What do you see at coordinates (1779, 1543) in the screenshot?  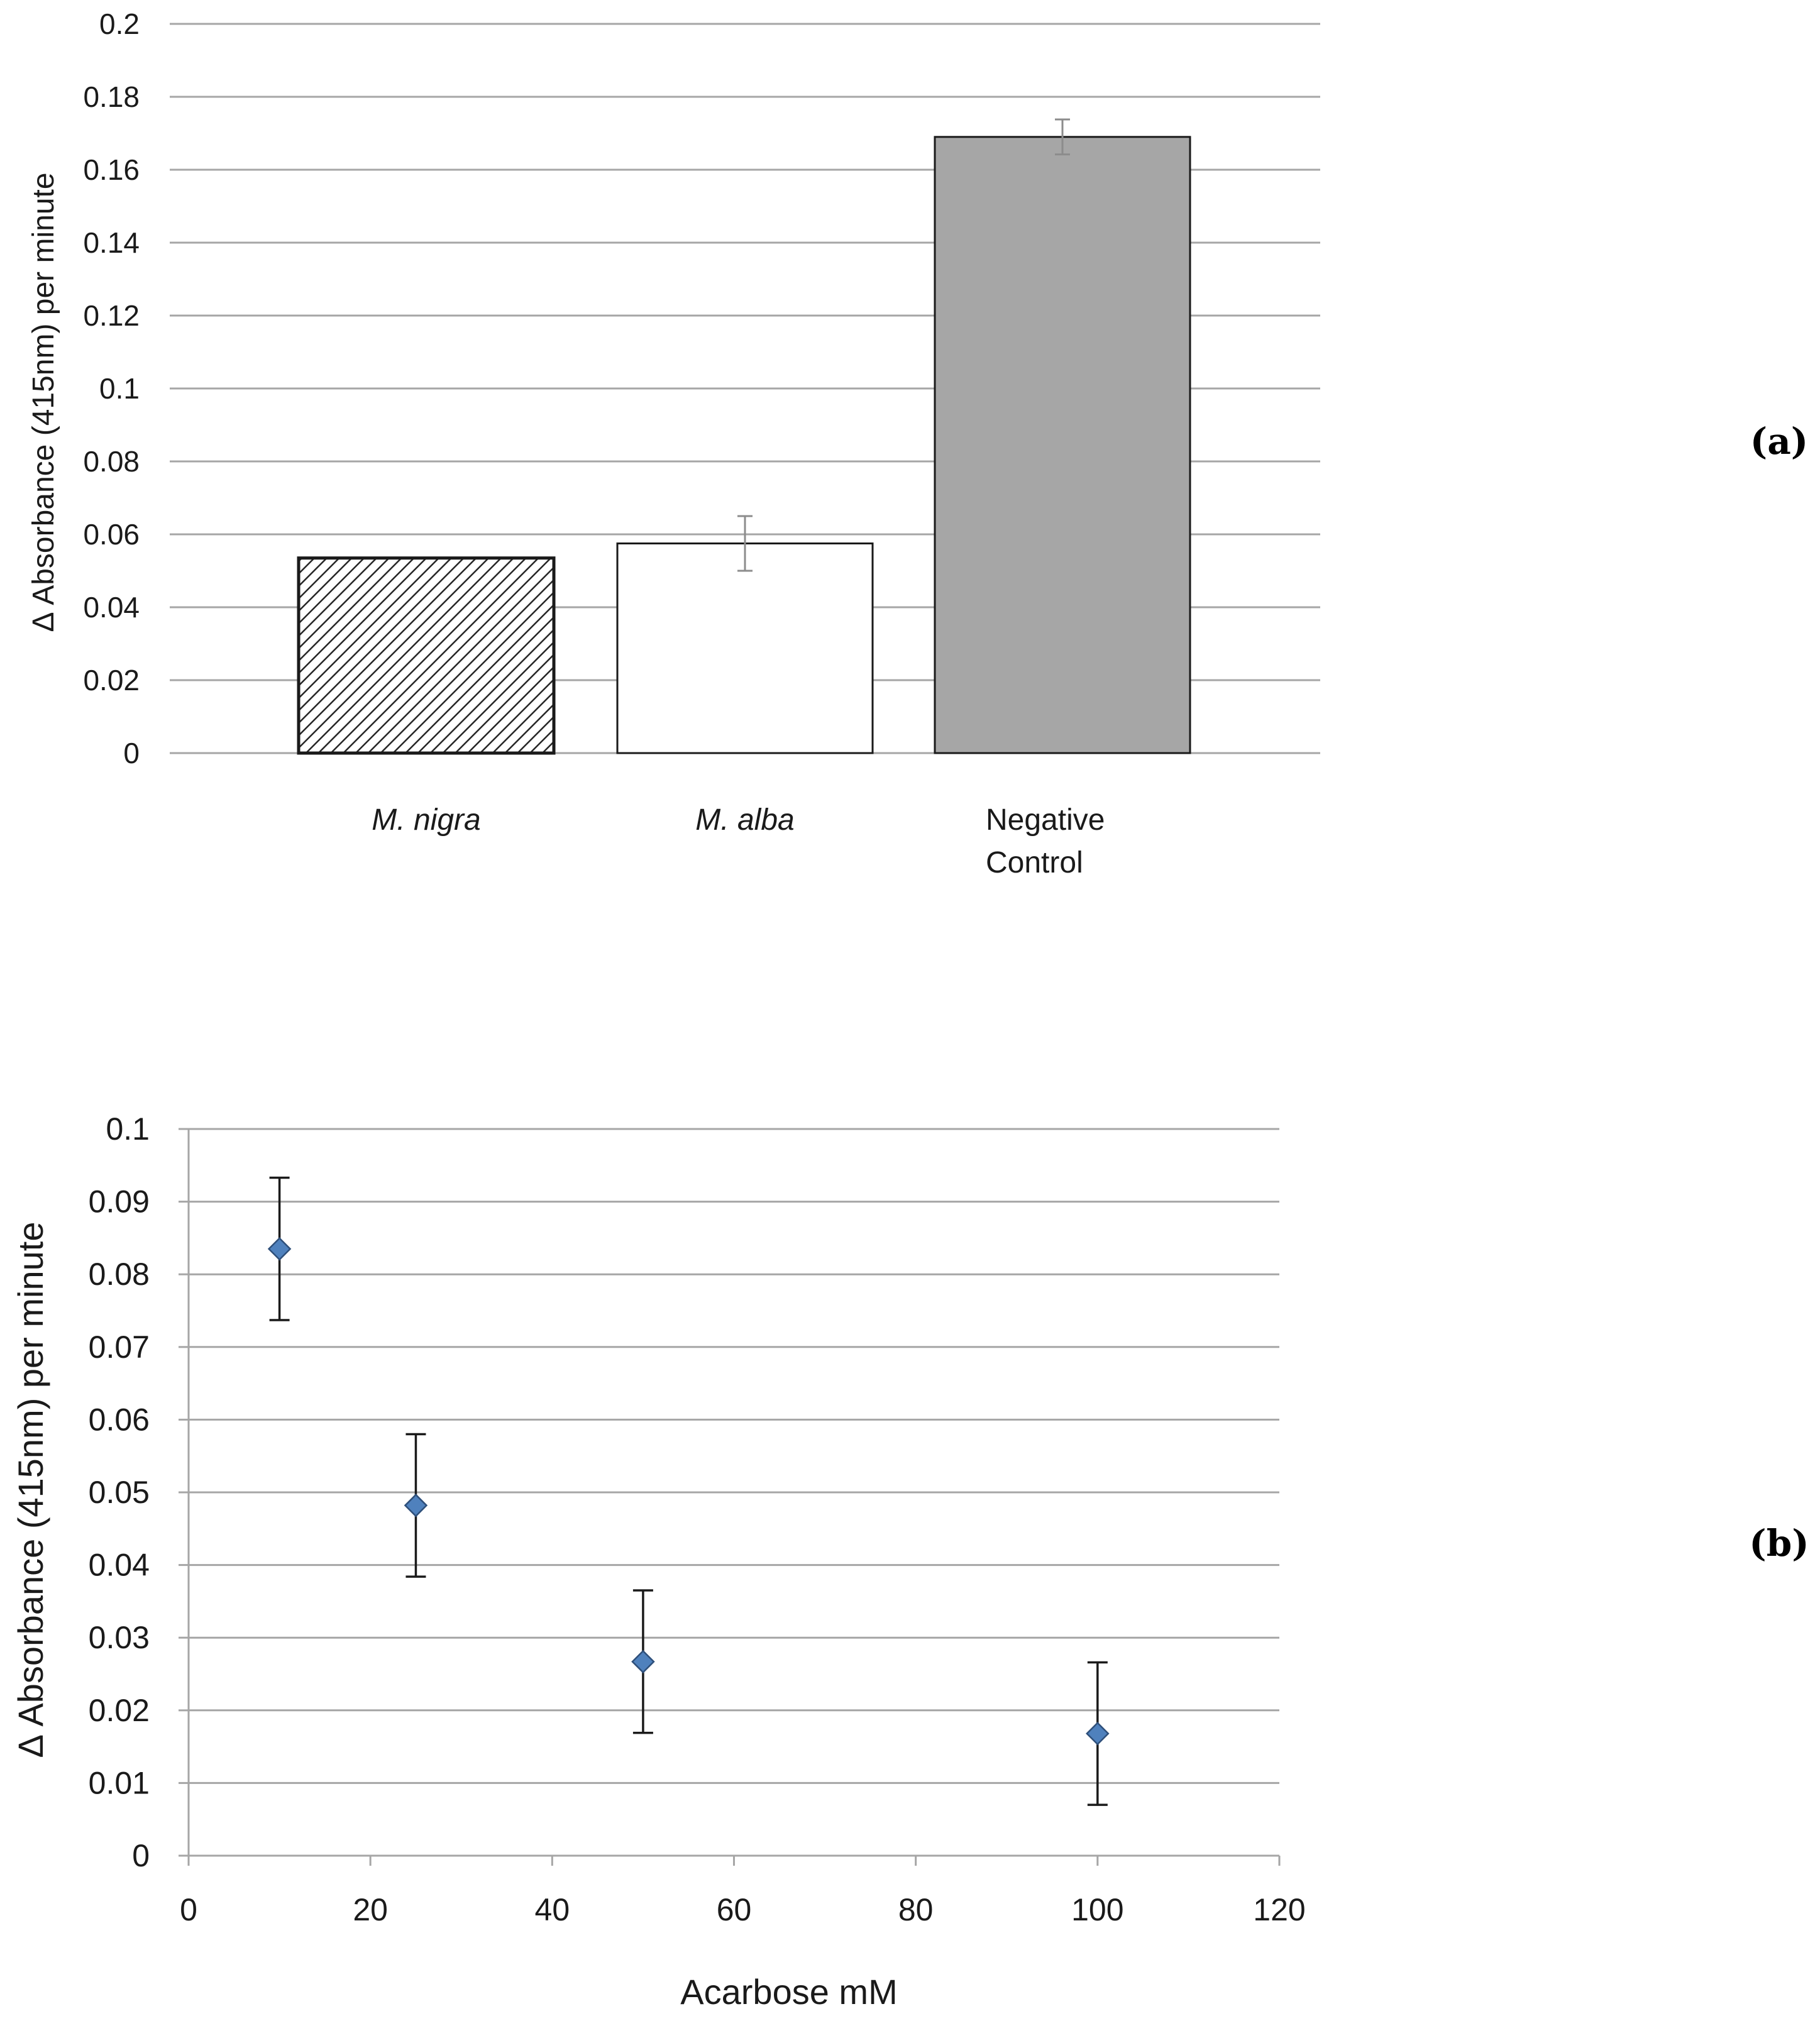 I see `panel-label-b: (b)` at bounding box center [1779, 1543].